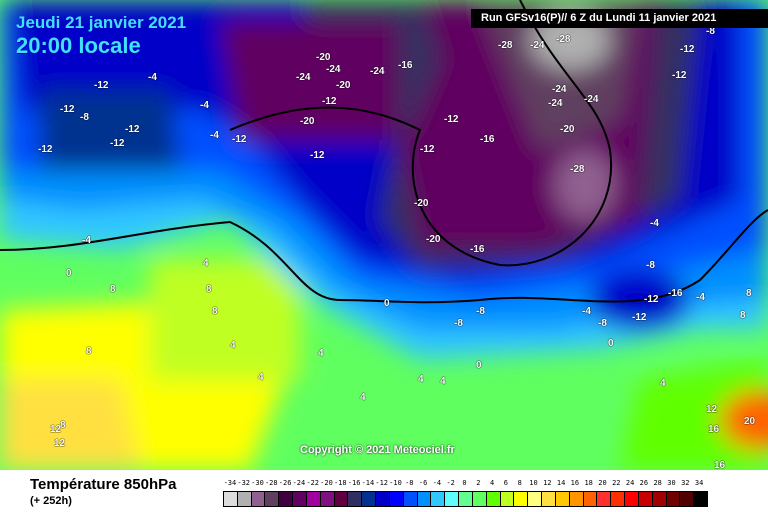 This screenshot has height=512, width=768. What do you see at coordinates (368, 483) in the screenshot?
I see `legend-tick-label: -14` at bounding box center [368, 483].